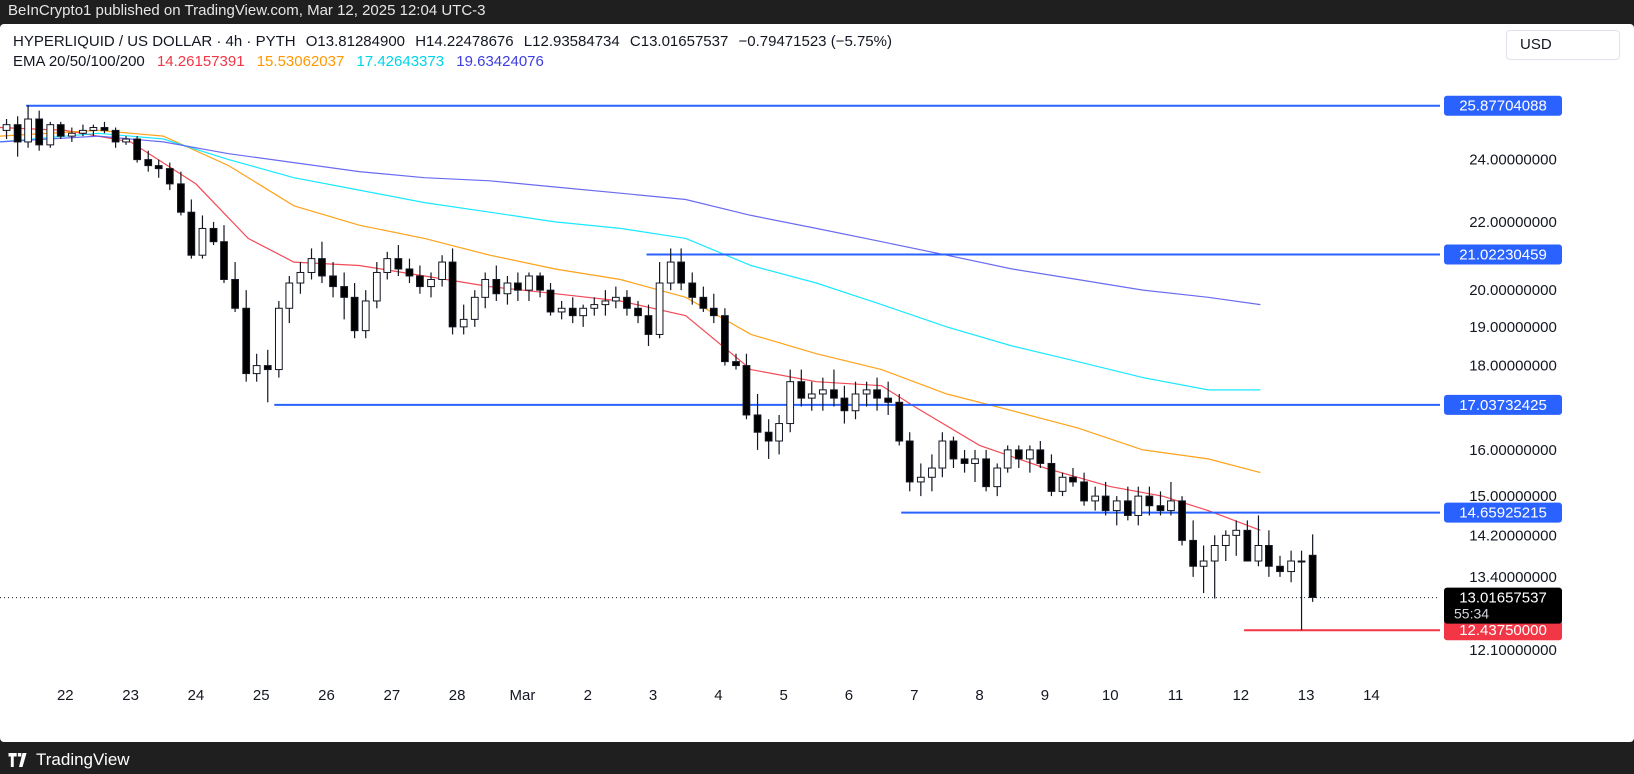 The width and height of the screenshot is (1634, 774). What do you see at coordinates (1563, 45) in the screenshot?
I see `currency-button: USD` at bounding box center [1563, 45].